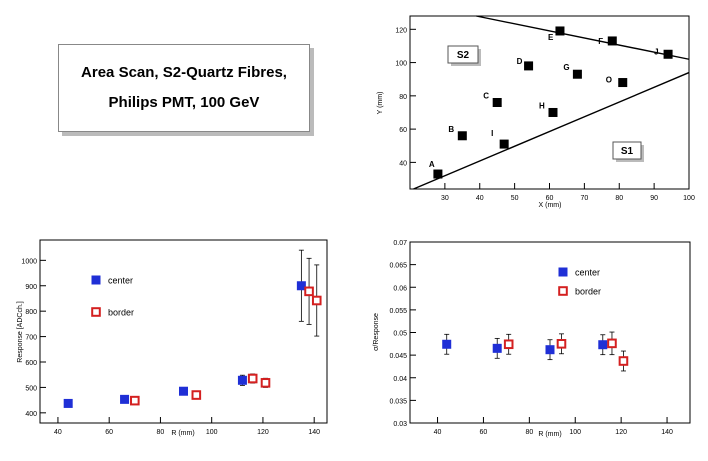 Image resolution: width=708 pixels, height=461 pixels. What do you see at coordinates (184, 102) in the screenshot?
I see `title-line-2: Philips PMT, 100 GeV` at bounding box center [184, 102].